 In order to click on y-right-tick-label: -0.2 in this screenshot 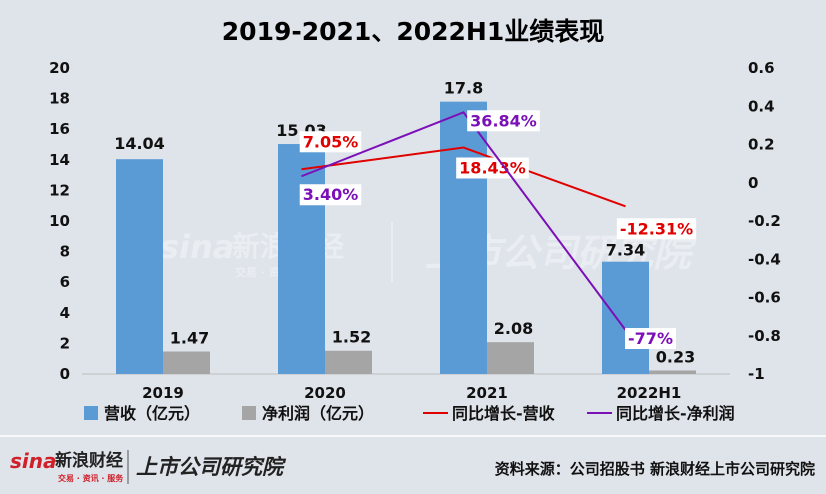, I will do `click(764, 221)`.